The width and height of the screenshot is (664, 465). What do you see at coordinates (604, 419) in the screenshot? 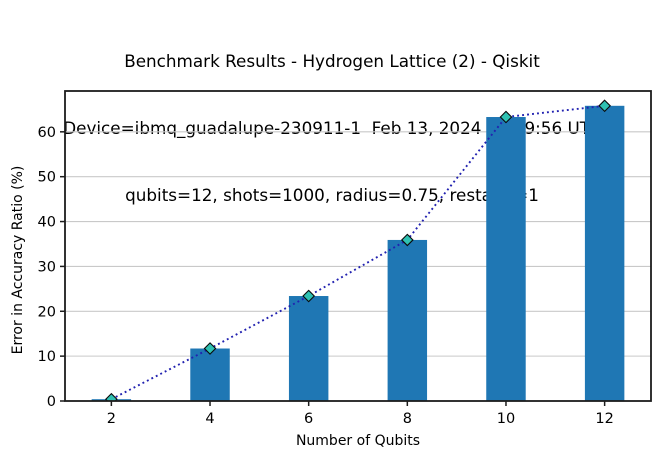
I see `x-tick-label: 12` at bounding box center [604, 419].